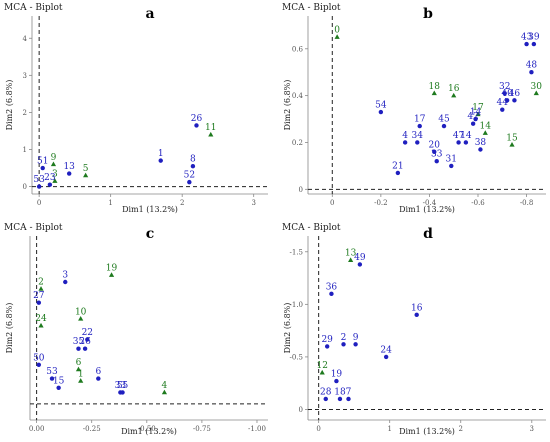 The width and height of the screenshot is (550, 442). Describe the element at coordinates (504, 87) in the screenshot. I see `point-label: 32` at that location.